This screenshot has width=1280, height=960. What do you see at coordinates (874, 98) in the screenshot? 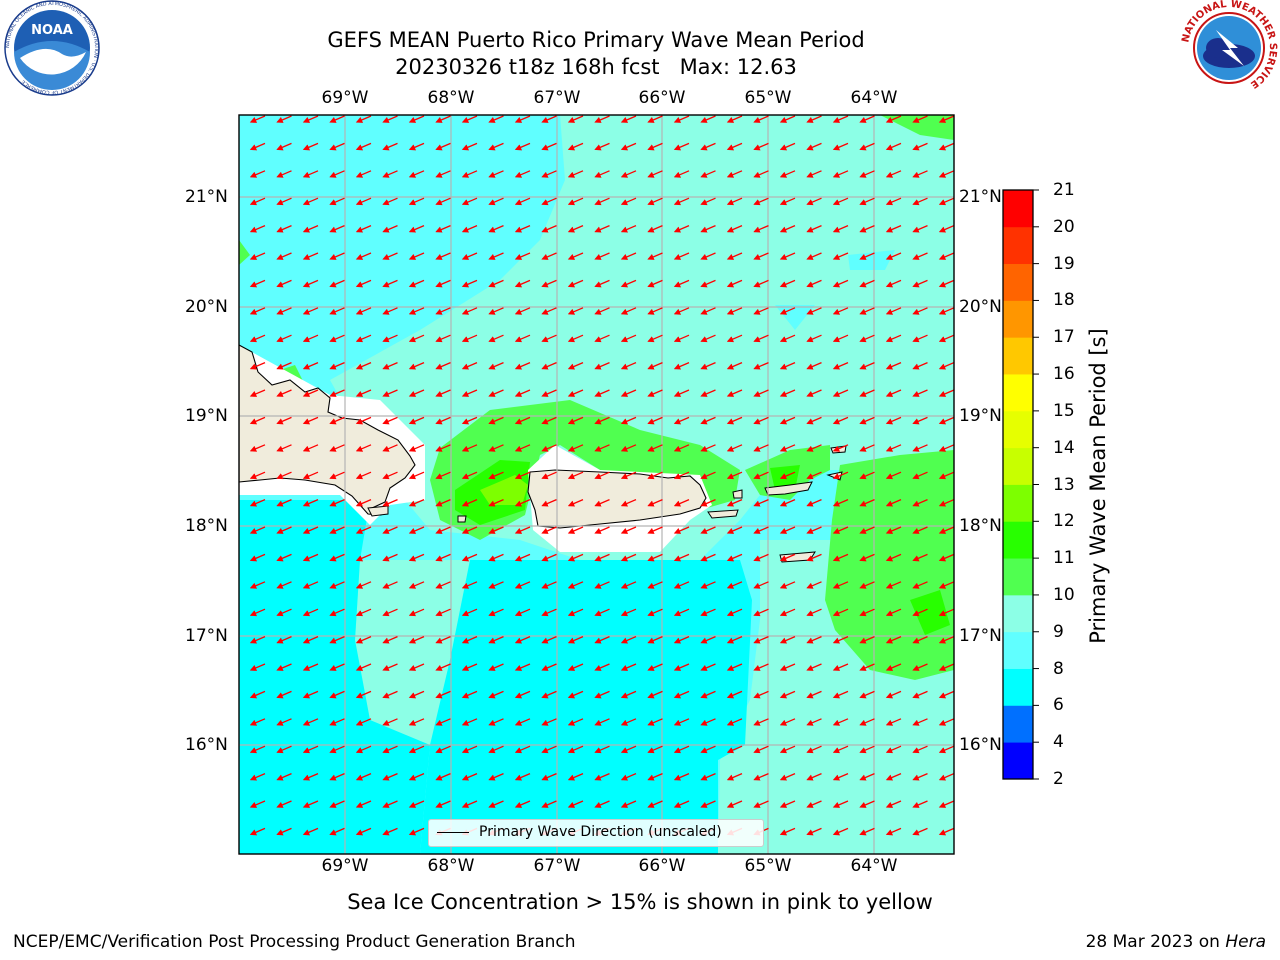
I see `lon-label-top: 64°W` at bounding box center [874, 98].